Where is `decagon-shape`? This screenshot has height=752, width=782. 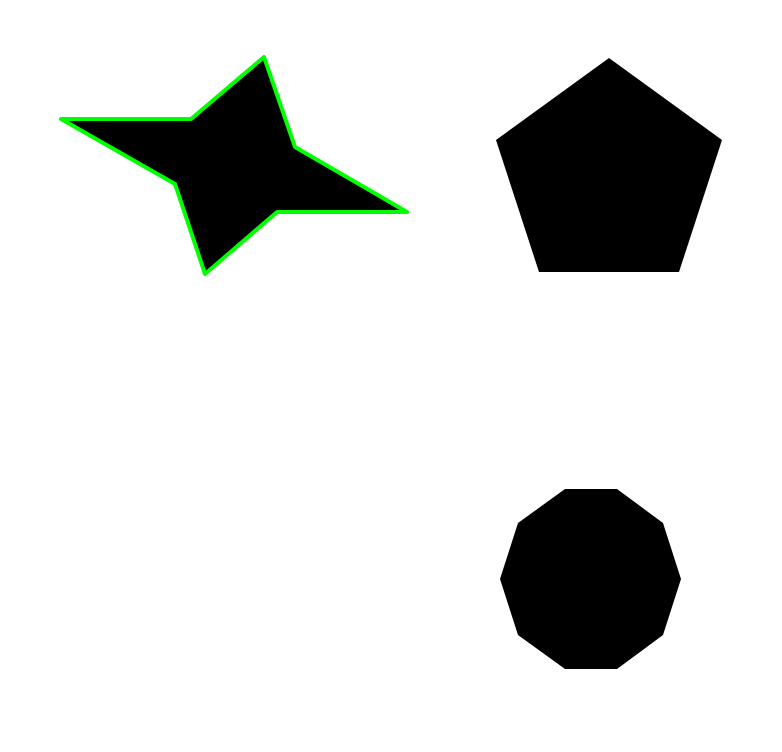 decagon-shape is located at coordinates (590, 579).